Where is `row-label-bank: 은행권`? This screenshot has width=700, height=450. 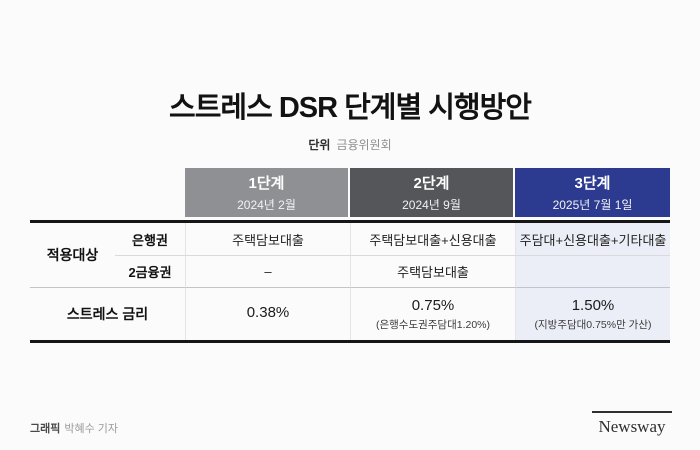
row-label-bank: 은행권 is located at coordinates (150, 239).